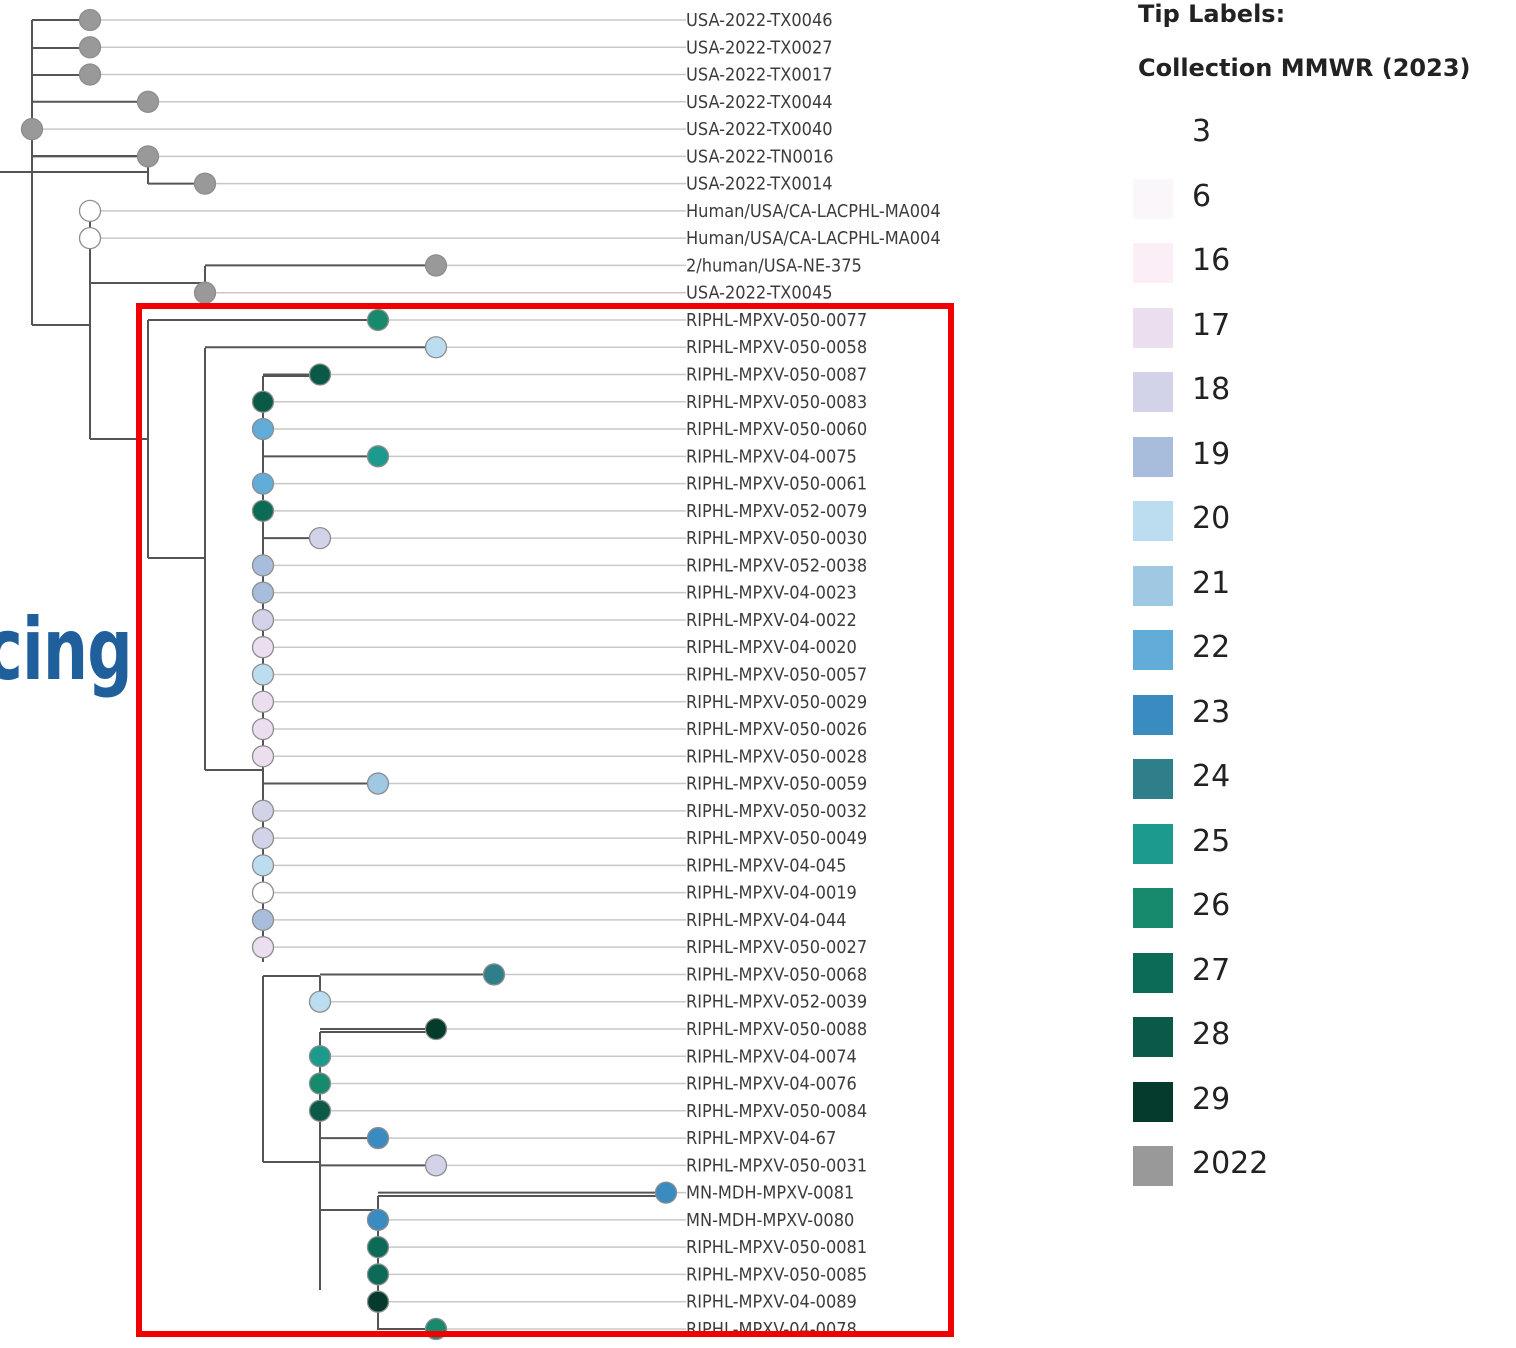 The height and width of the screenshot is (1348, 1516). What do you see at coordinates (1280, 521) in the screenshot?
I see `legend-item: 20` at bounding box center [1280, 521].